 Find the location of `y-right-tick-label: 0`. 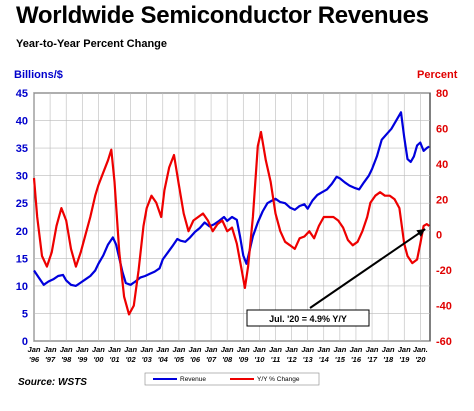

y-right-tick-label: 0 is located at coordinates (439, 236).